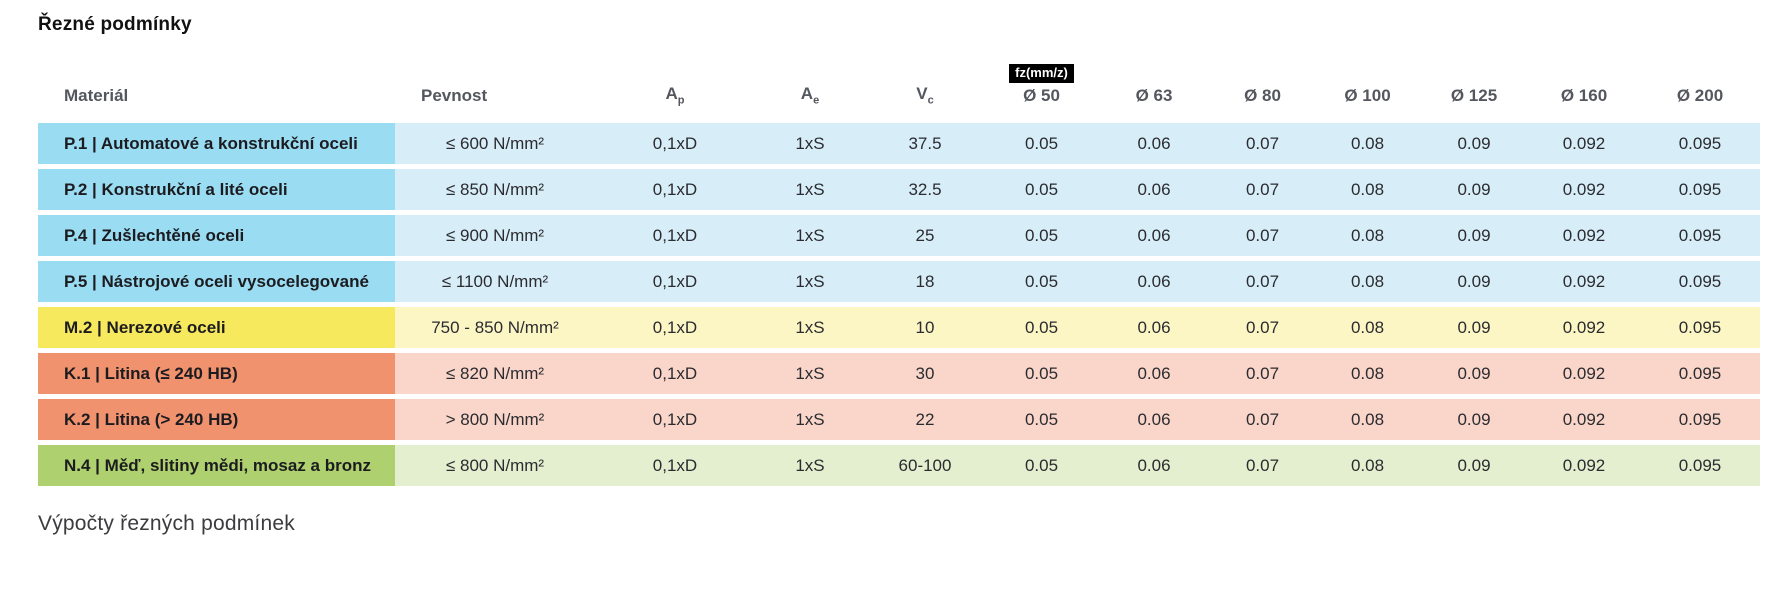 This screenshot has height=611, width=1778. I want to click on material-cell: K.1 | Litina (≤ 240 HB), so click(216, 373).